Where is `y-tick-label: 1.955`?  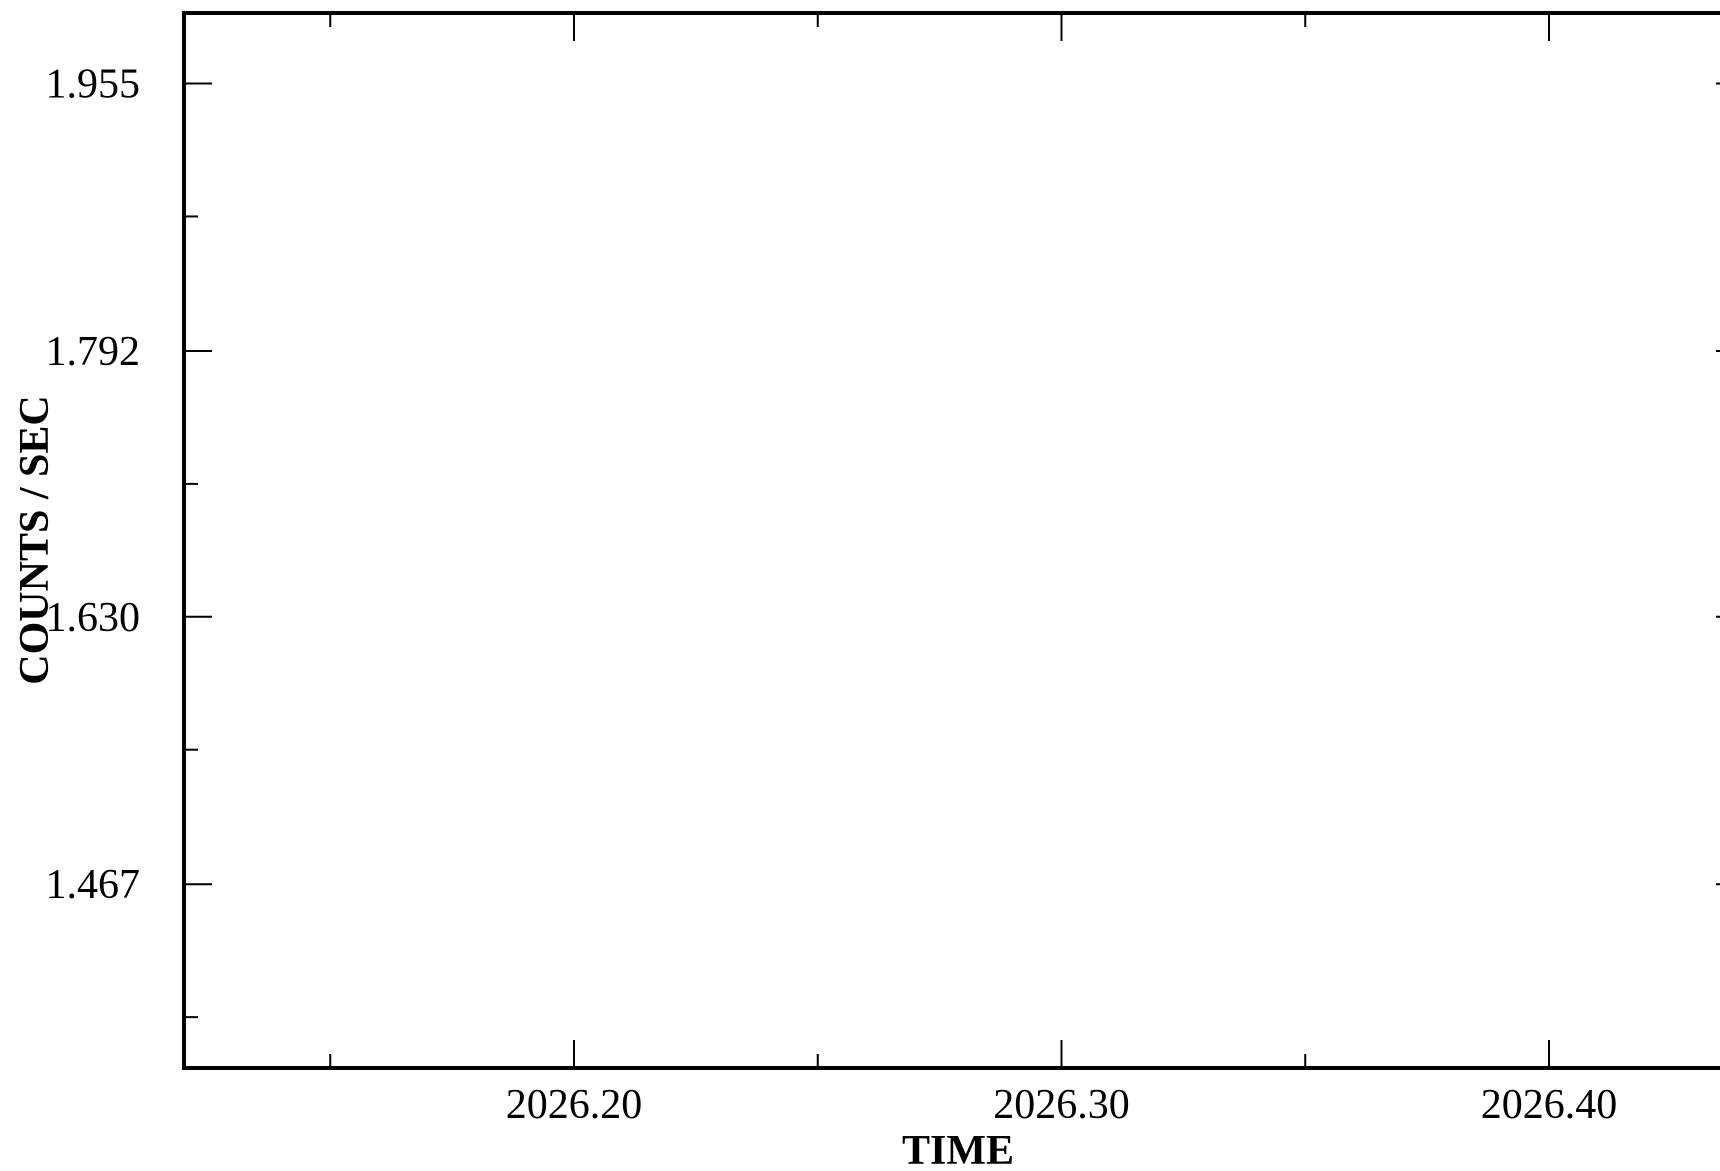
y-tick-label: 1.955 is located at coordinates (93, 85).